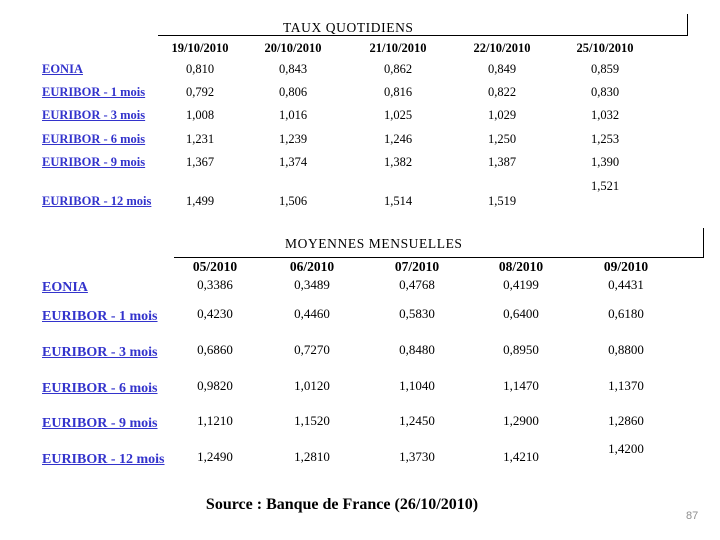 Image resolution: width=720 pixels, height=540 pixels. What do you see at coordinates (605, 139) in the screenshot?
I see `rate-value: 1,253` at bounding box center [605, 139].